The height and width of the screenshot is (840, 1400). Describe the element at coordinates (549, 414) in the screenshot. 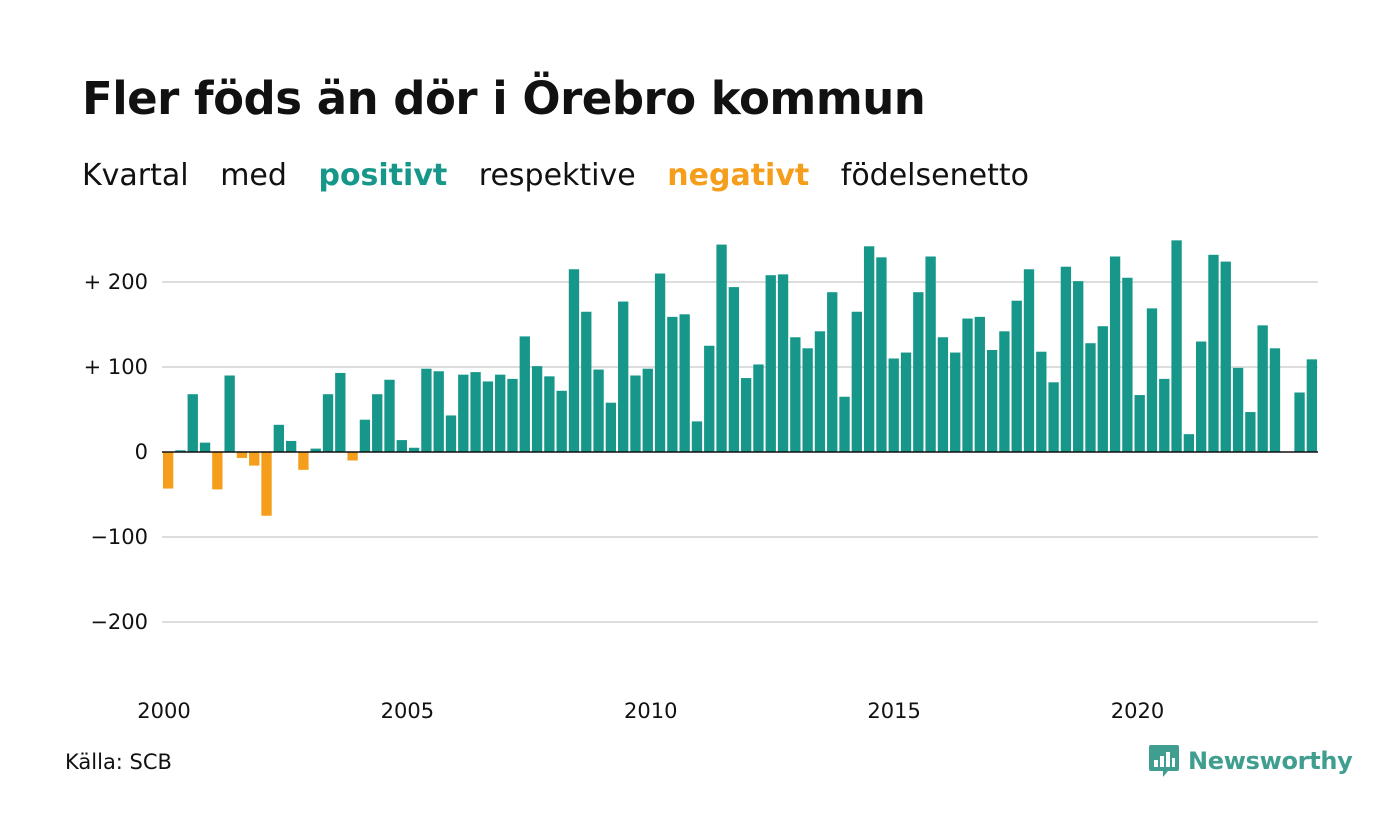

I see `bar-2007-q4` at that location.